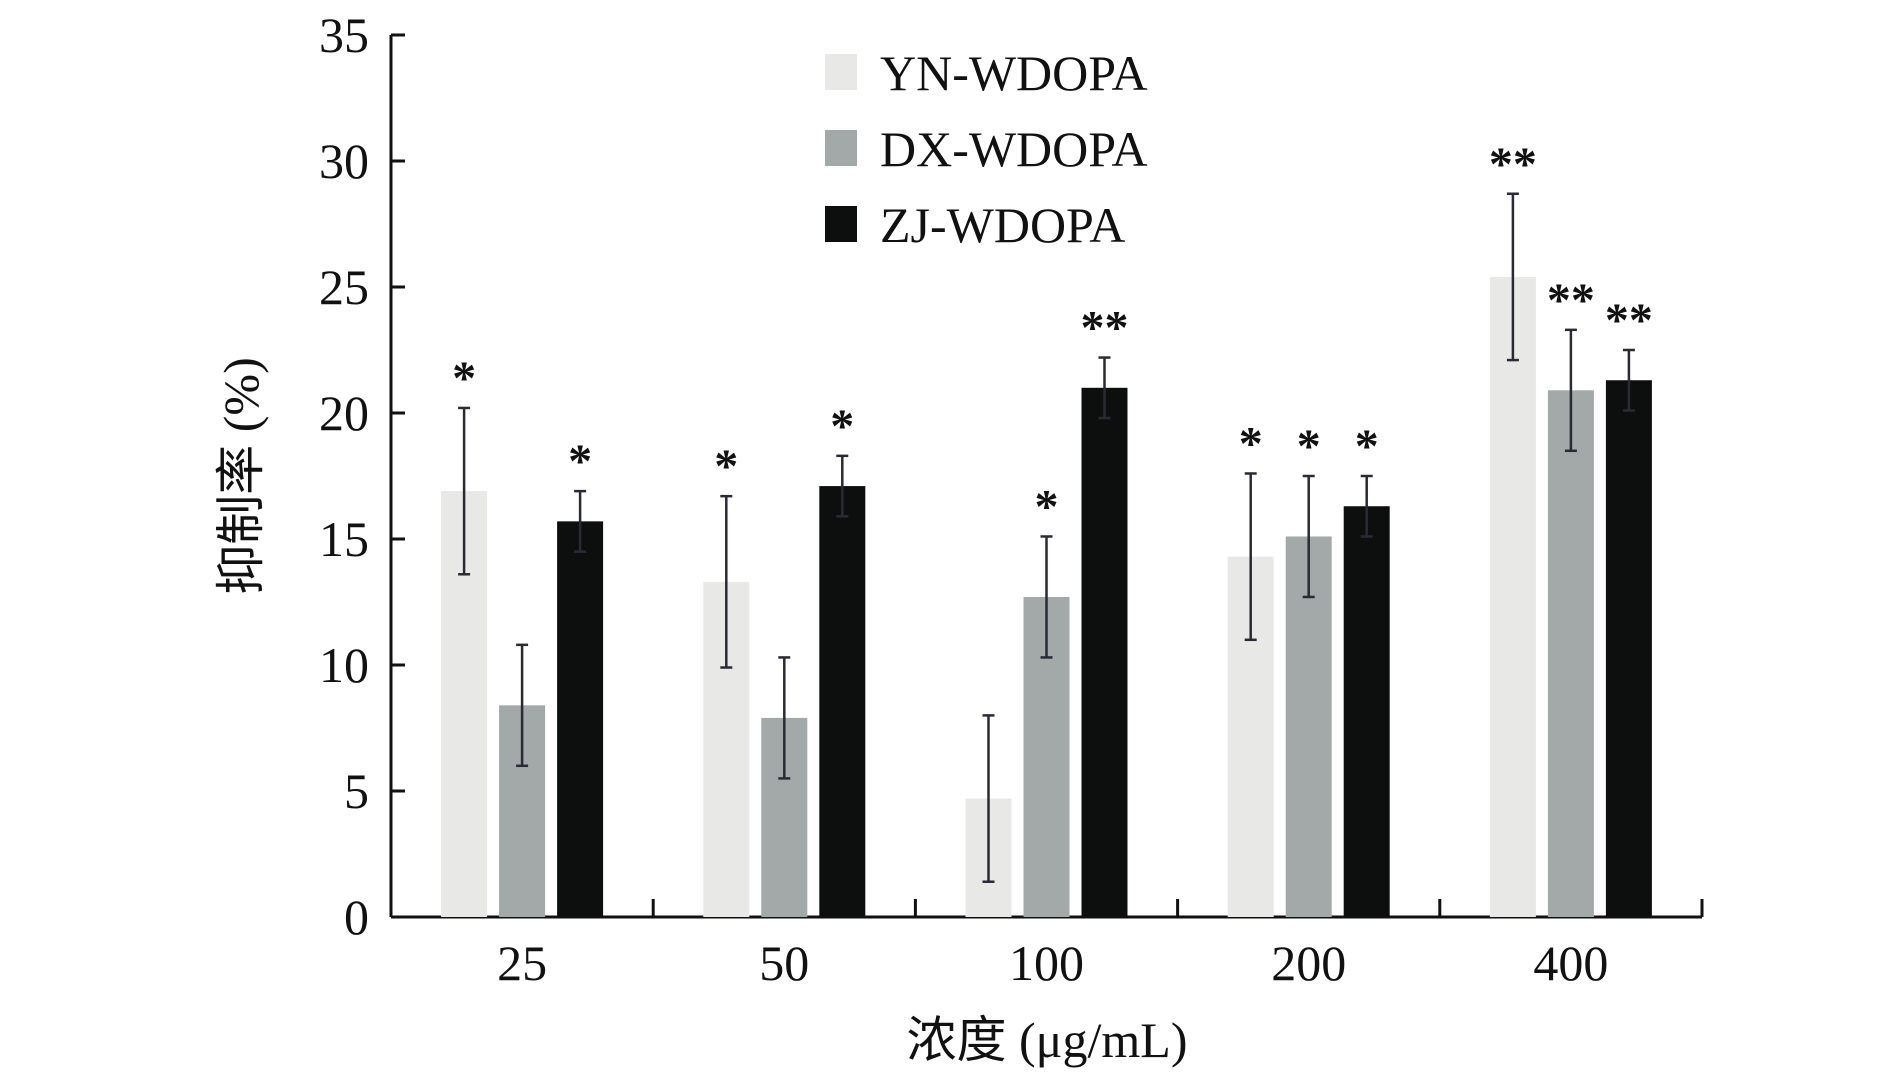 This screenshot has width=1890, height=1080. What do you see at coordinates (362, 476) in the screenshot?
I see `y-ticks: 0 5 10 15 20 25 30 35` at bounding box center [362, 476].